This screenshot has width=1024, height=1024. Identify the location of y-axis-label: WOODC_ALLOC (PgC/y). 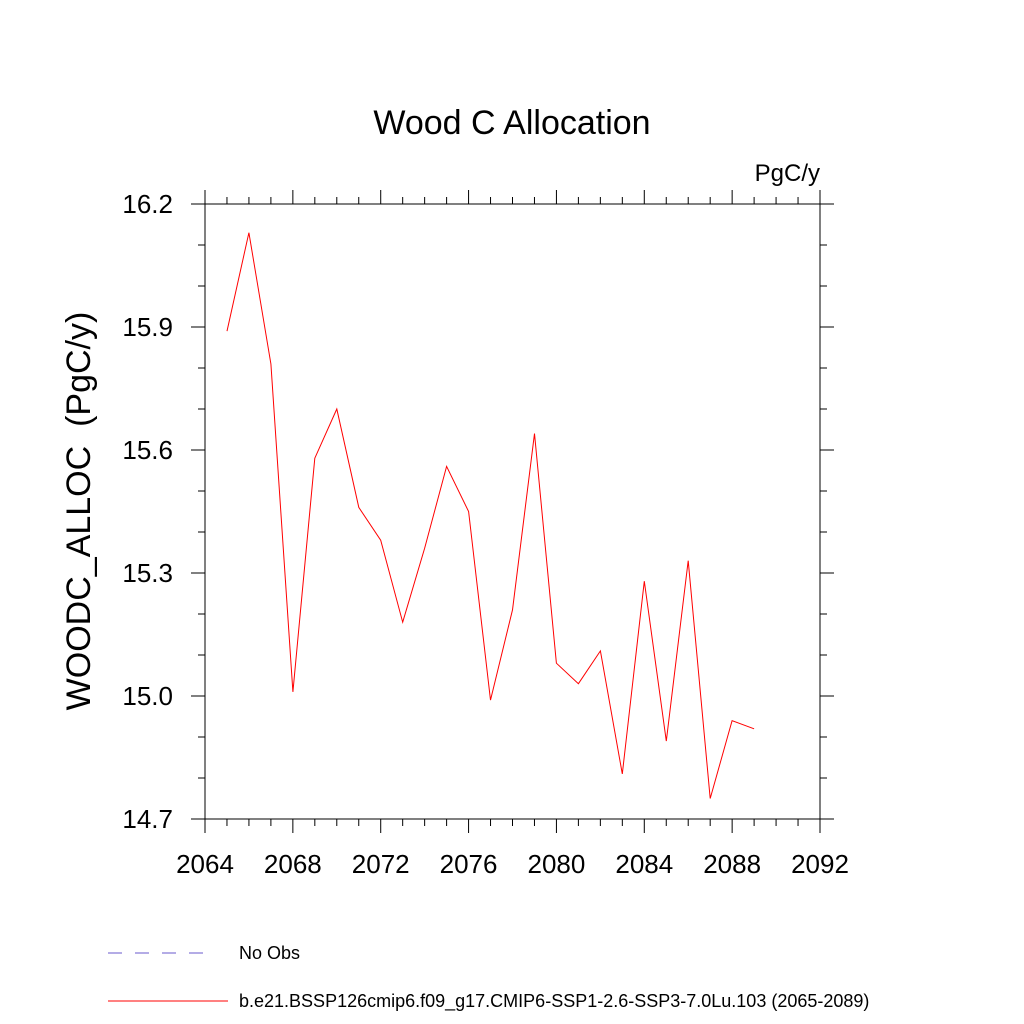
(79, 511).